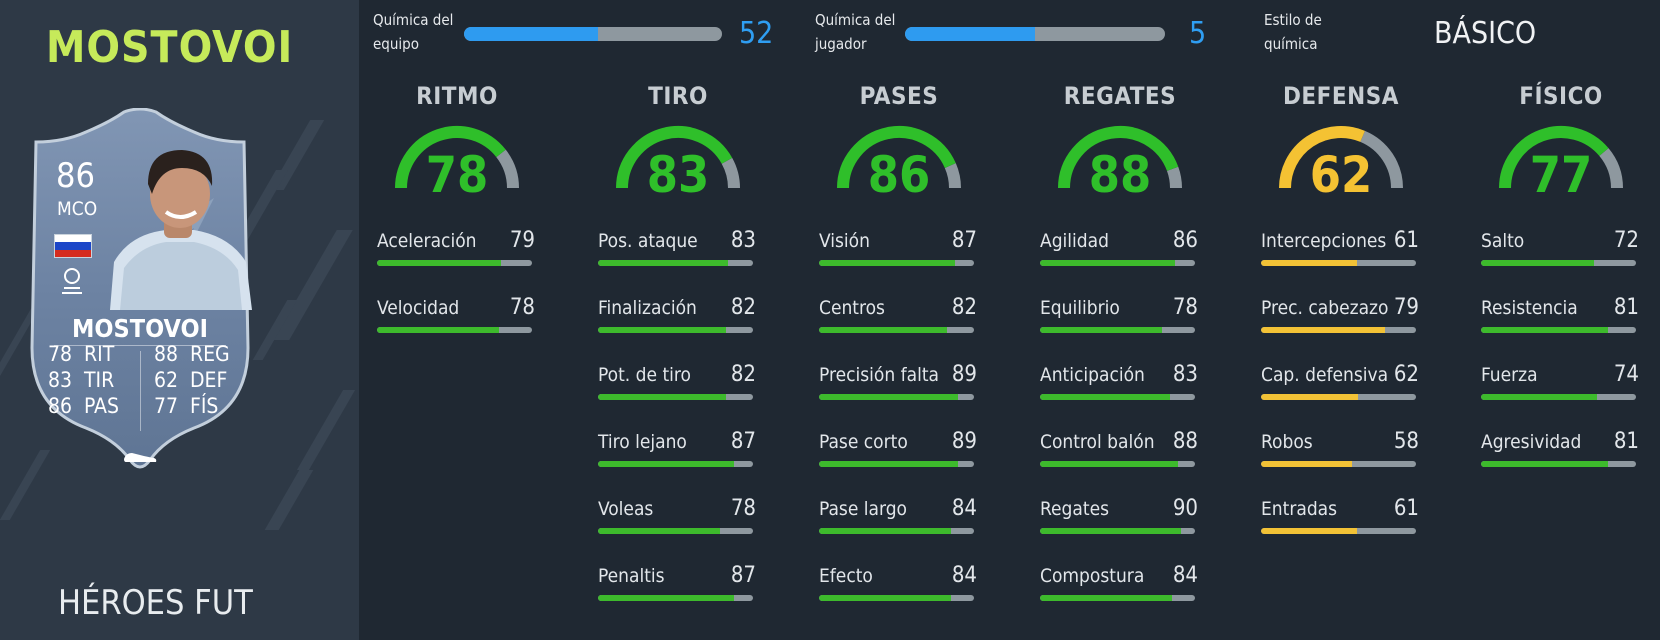  I want to click on stat-row: Robos 58, so click(1346, 463).